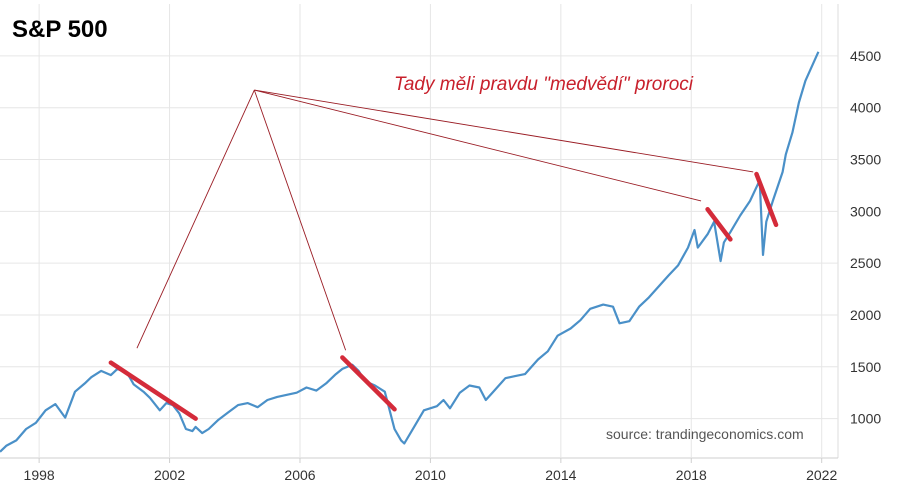 The height and width of the screenshot is (489, 903). Describe the element at coordinates (865, 263) in the screenshot. I see `y-tick-label: 2500` at that location.